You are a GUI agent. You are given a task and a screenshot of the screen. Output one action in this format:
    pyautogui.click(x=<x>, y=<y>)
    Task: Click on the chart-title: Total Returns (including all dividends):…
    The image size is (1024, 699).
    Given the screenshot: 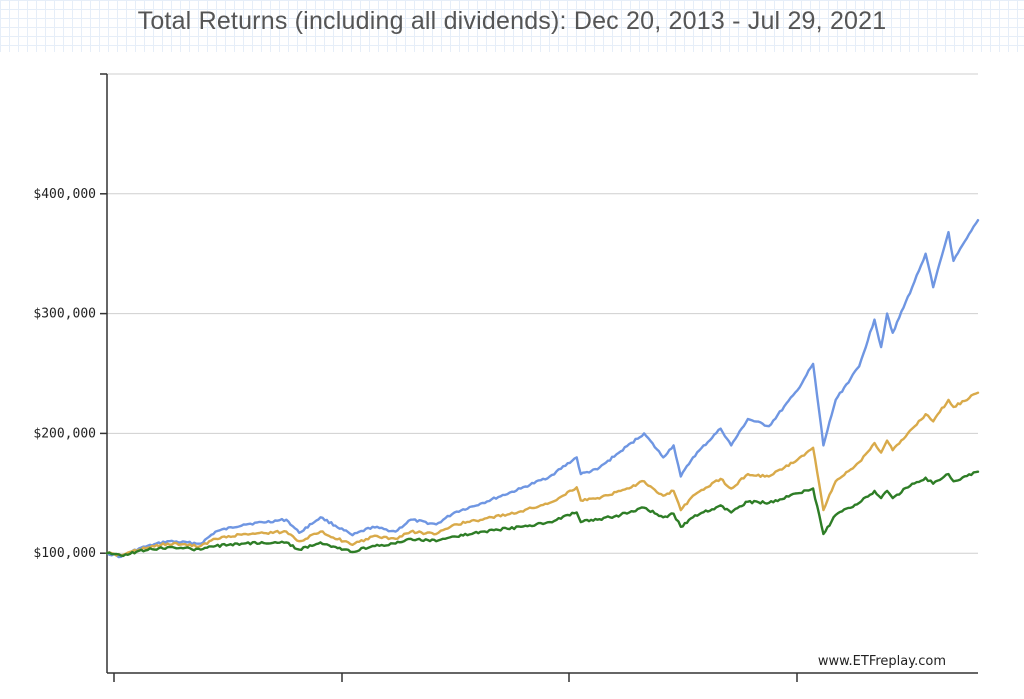 What is the action you would take?
    pyautogui.click(x=512, y=21)
    